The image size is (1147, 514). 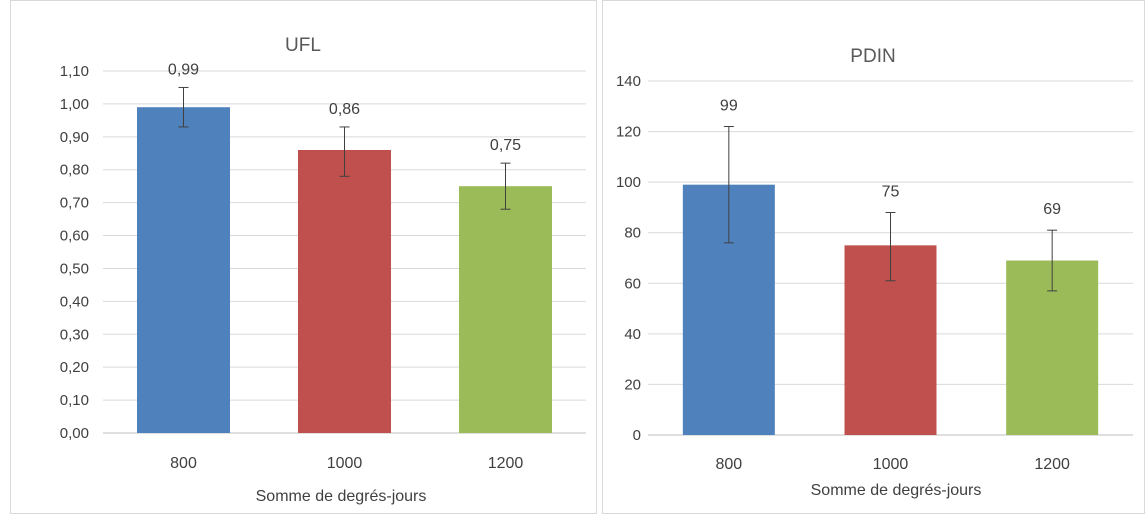 I want to click on ufl-y-tick-label: 0,00, so click(x=74, y=433).